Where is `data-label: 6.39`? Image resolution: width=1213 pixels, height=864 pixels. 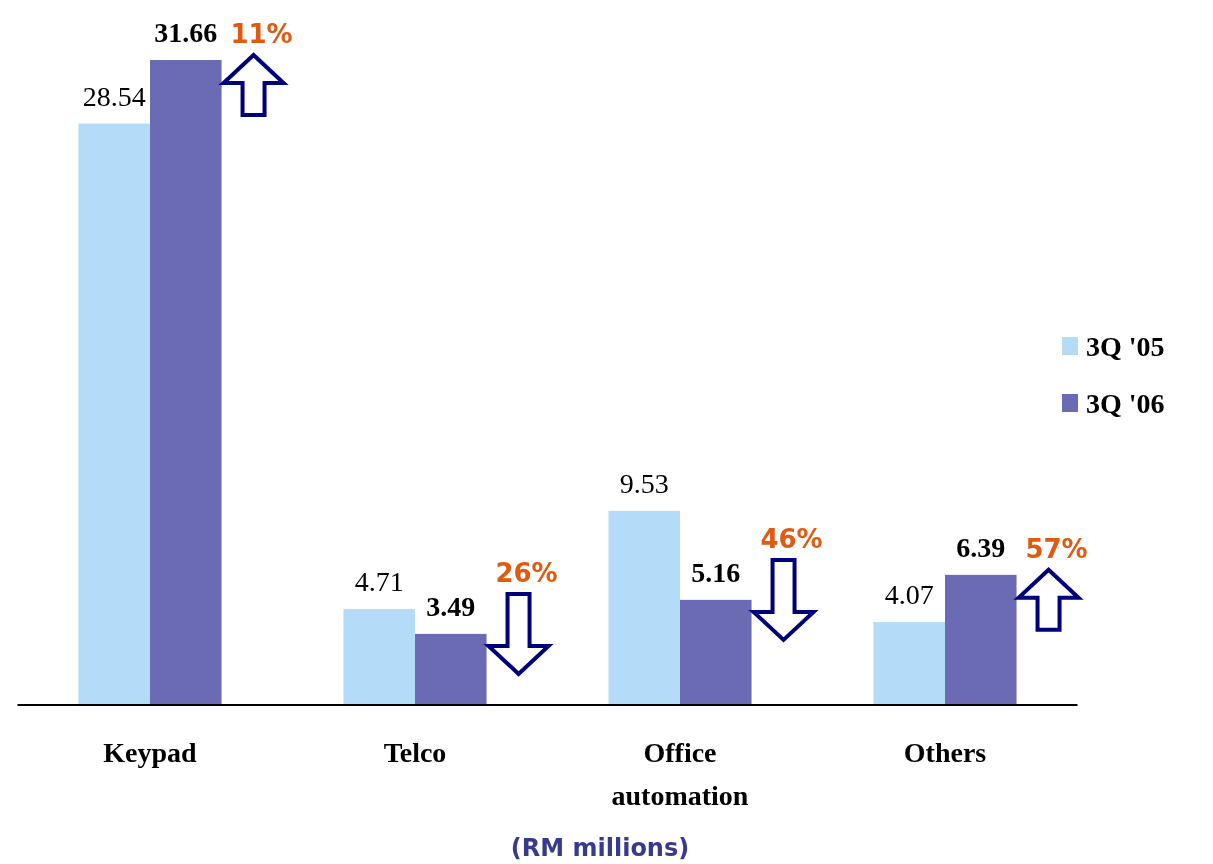
data-label: 6.39 is located at coordinates (981, 547).